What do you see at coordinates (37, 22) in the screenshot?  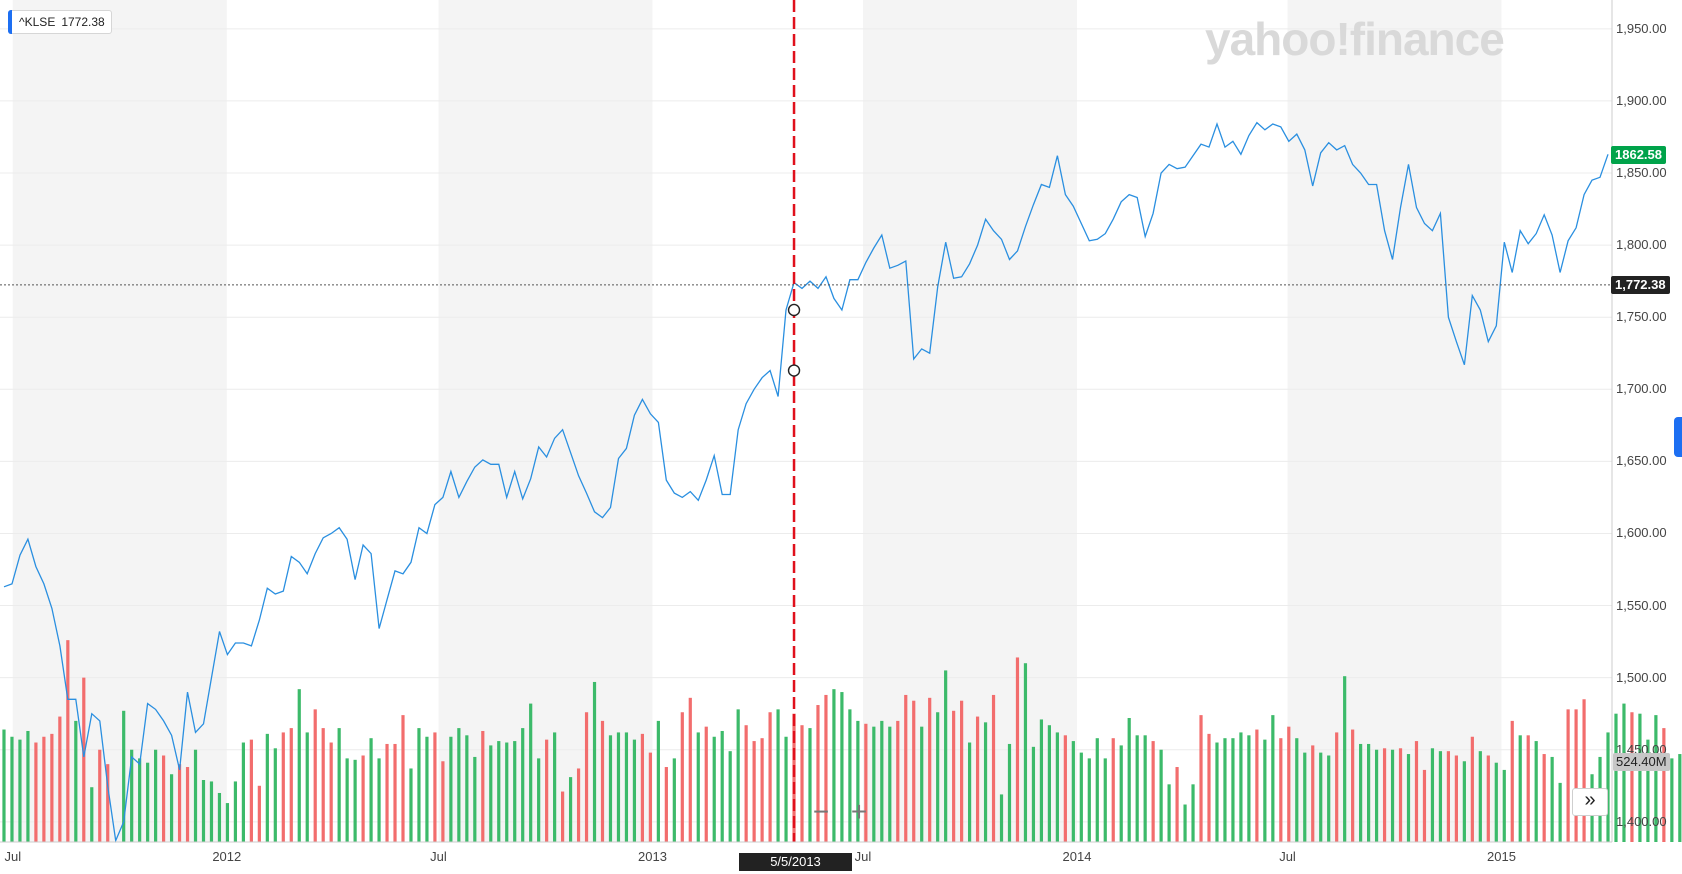 I see `ticker-symbol: ^KLSE` at bounding box center [37, 22].